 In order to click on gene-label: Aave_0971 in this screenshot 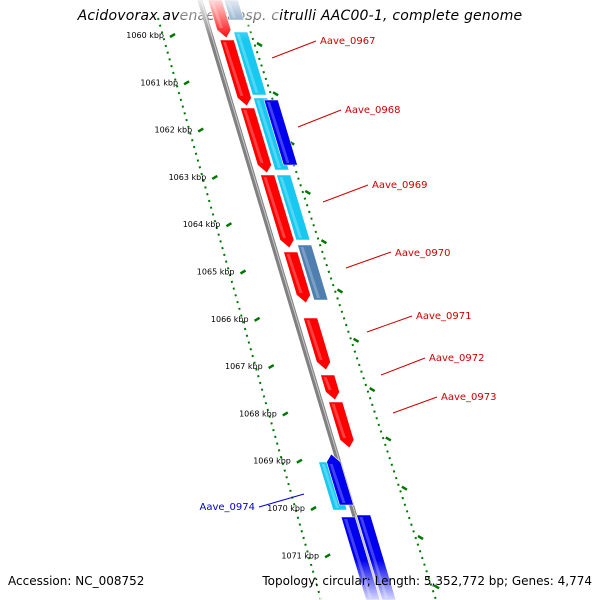, I will do `click(444, 316)`.